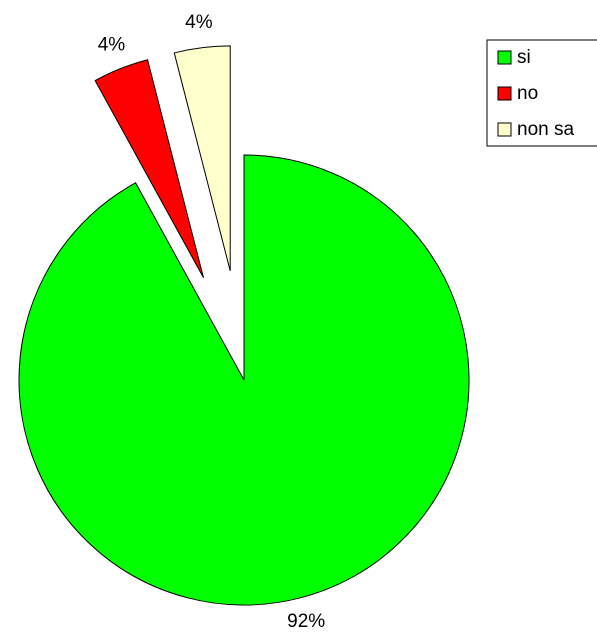 The image size is (597, 640). What do you see at coordinates (527, 93) in the screenshot?
I see `legend-label: no` at bounding box center [527, 93].